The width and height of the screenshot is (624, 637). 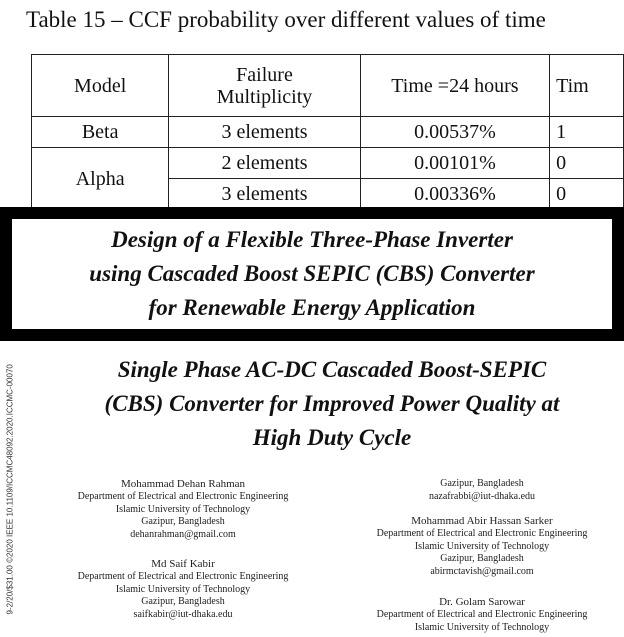 What do you see at coordinates (482, 602) in the screenshot?
I see `author-name: Dr. Golam Sarowar` at bounding box center [482, 602].